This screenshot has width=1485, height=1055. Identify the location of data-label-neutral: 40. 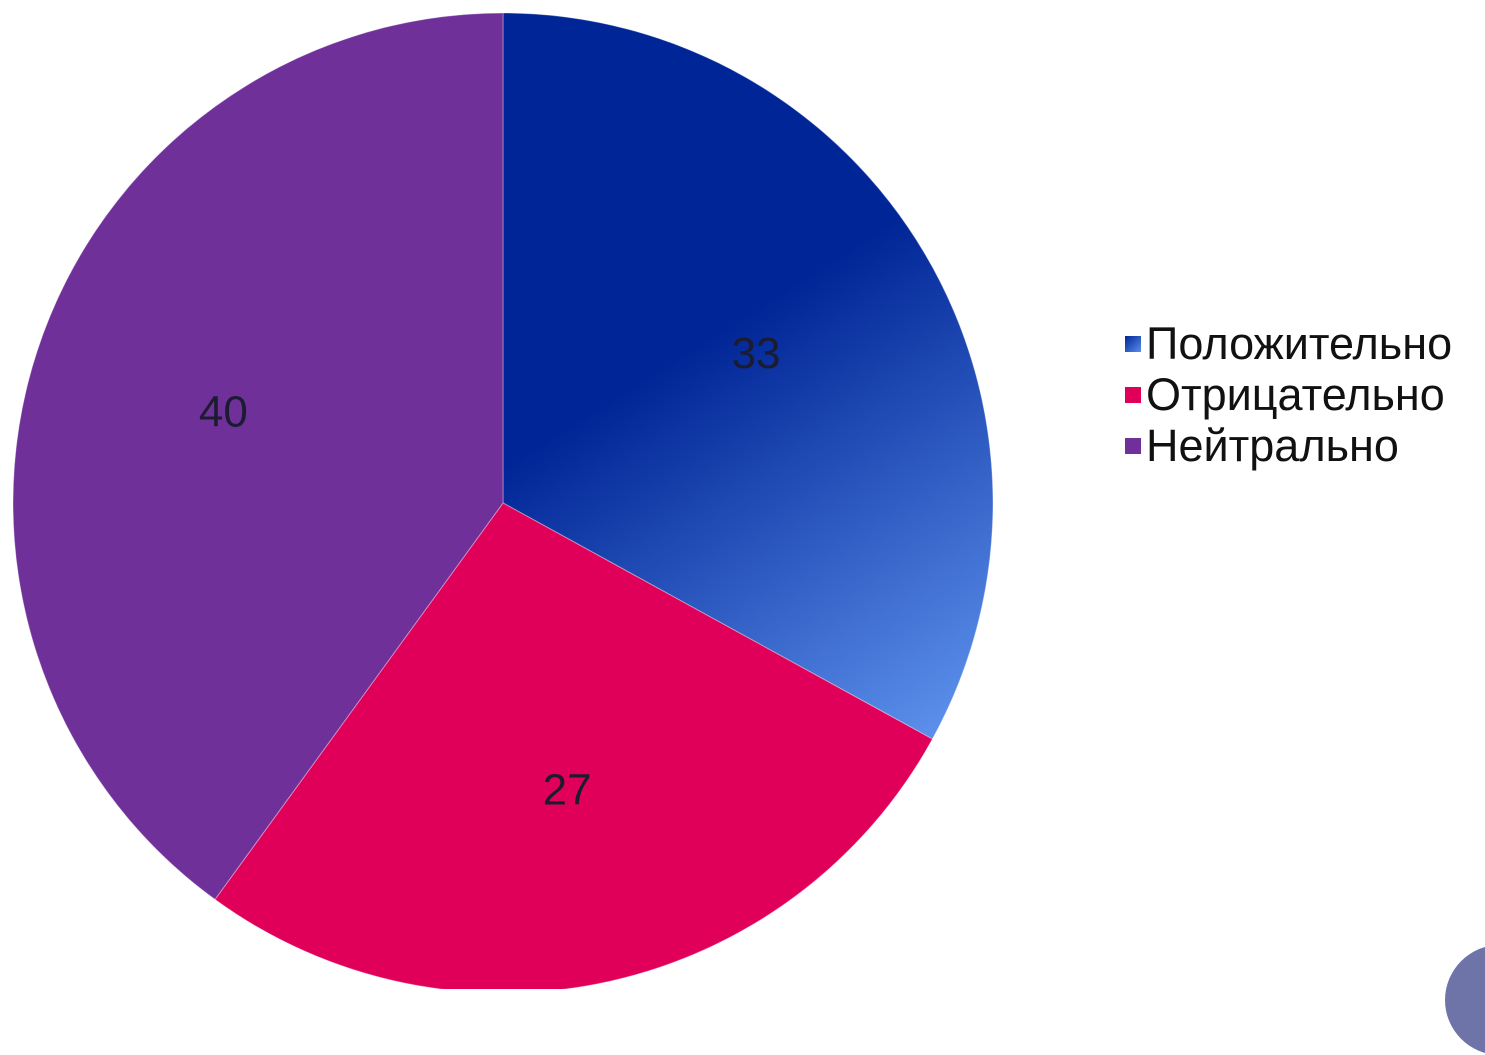
(223, 412).